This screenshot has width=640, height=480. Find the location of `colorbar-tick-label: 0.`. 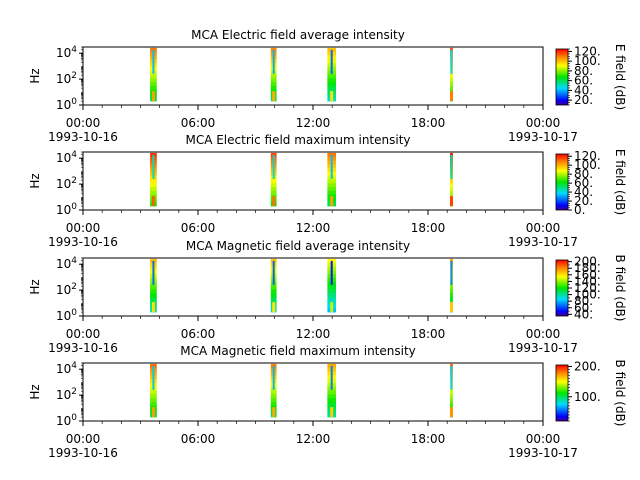

colorbar-tick-label: 0. is located at coordinates (579, 210).